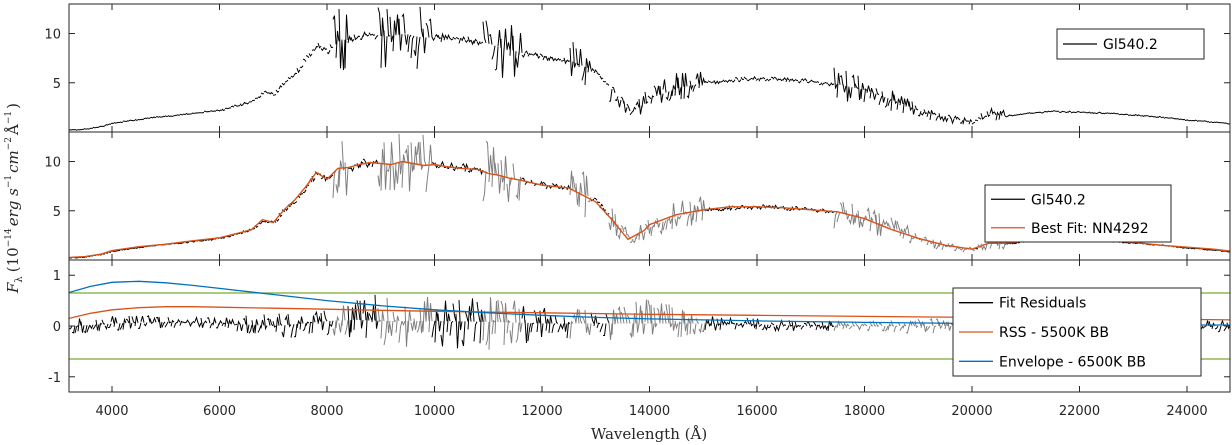  I want to click on x-tick-label: 20000, so click(971, 411).